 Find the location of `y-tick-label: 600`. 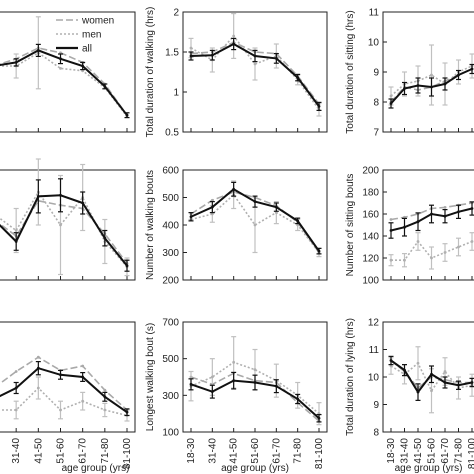

y-tick-label: 600 is located at coordinates (170, 171).